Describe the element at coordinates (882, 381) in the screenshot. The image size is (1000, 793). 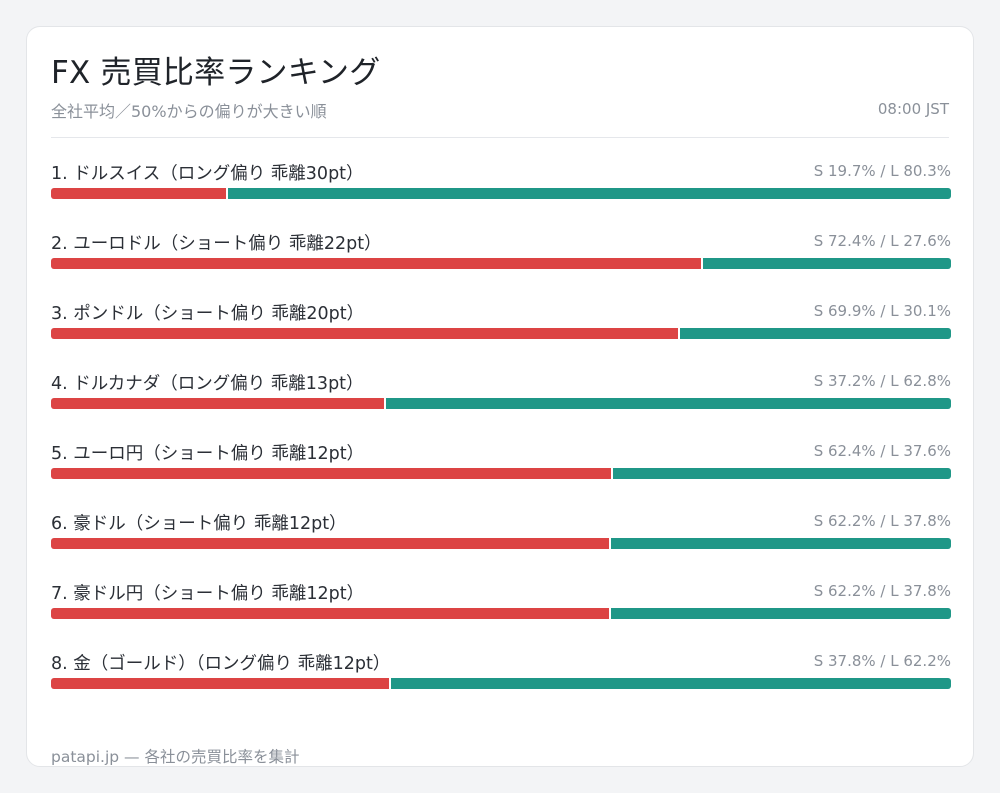
I see `row-ratio: S 37.2% / L 62.8%` at that location.